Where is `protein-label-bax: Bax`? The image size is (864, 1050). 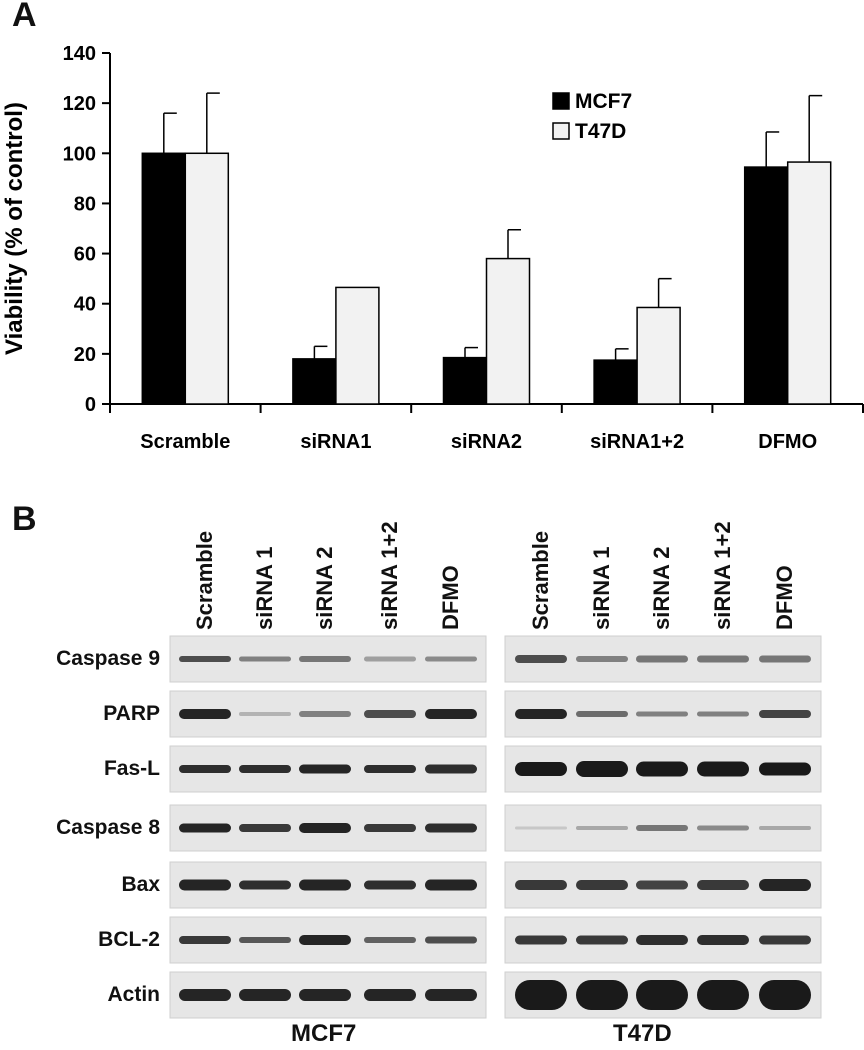 protein-label-bax: Bax is located at coordinates (140, 884).